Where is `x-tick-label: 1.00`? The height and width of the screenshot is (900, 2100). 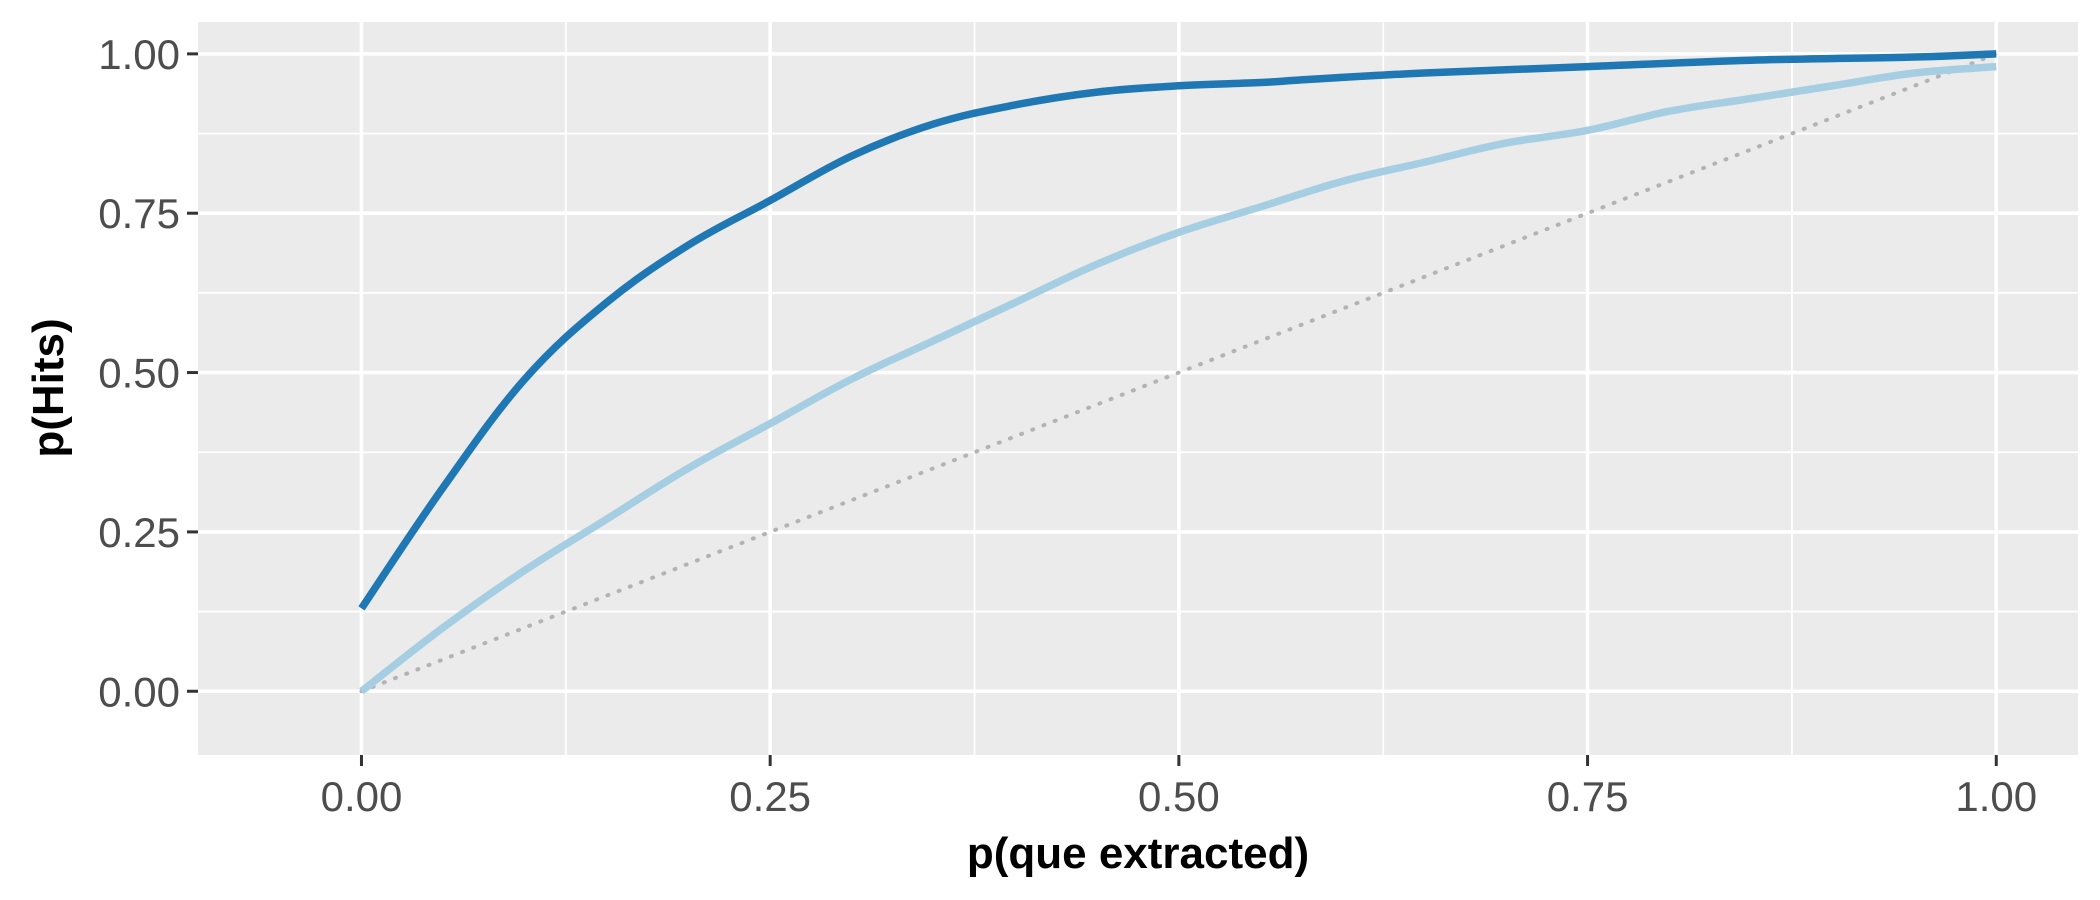
x-tick-label: 1.00 is located at coordinates (1996, 796).